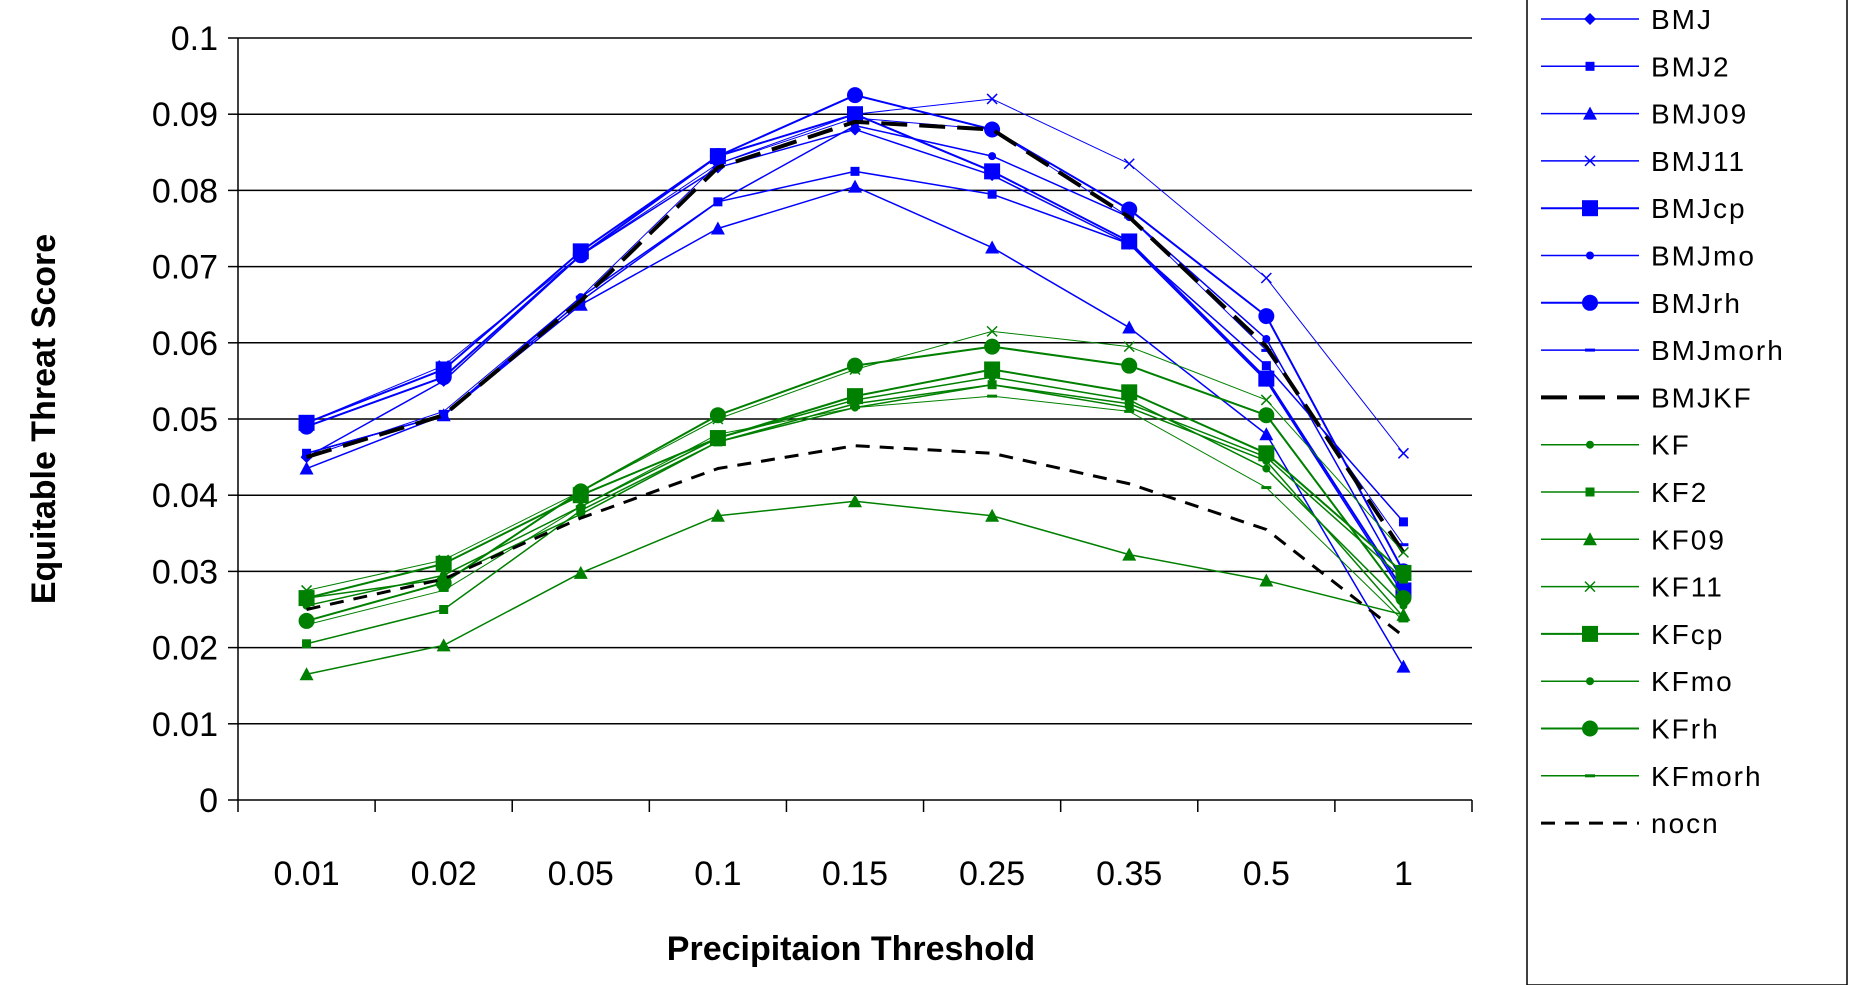 Image resolution: width=1856 pixels, height=985 pixels. What do you see at coordinates (185, 496) in the screenshot?
I see `y-tick-label: 0.04` at bounding box center [185, 496].